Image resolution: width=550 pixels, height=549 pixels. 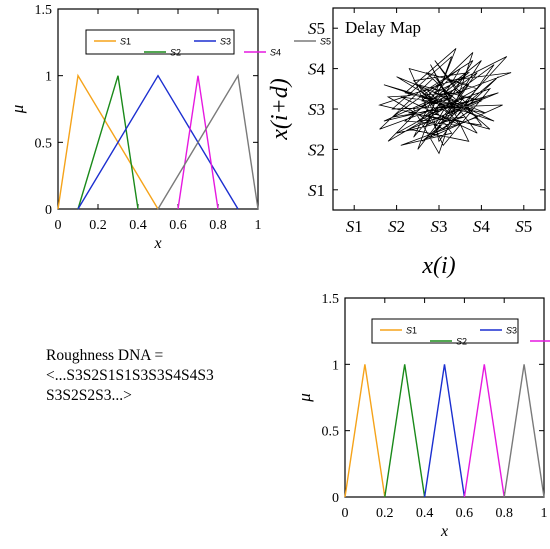 I want to click on legend-s4-label: S4, so click(x=275, y=53).